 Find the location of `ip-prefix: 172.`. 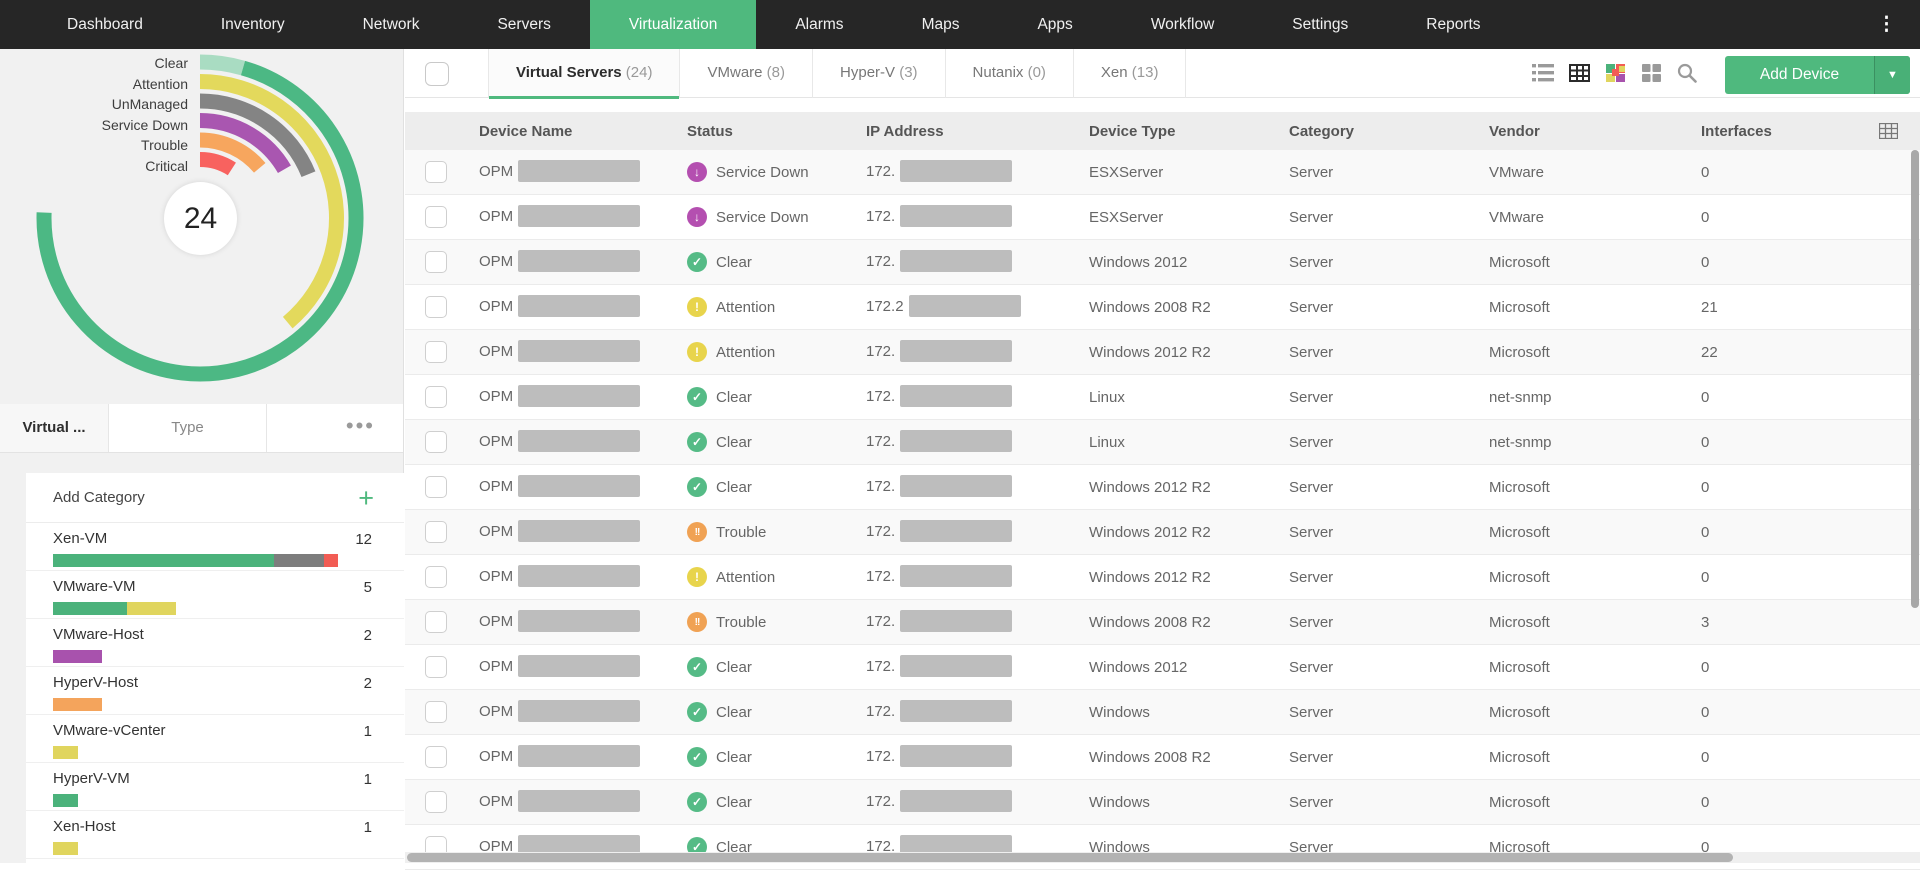

ip-prefix: 172. is located at coordinates (881, 576).